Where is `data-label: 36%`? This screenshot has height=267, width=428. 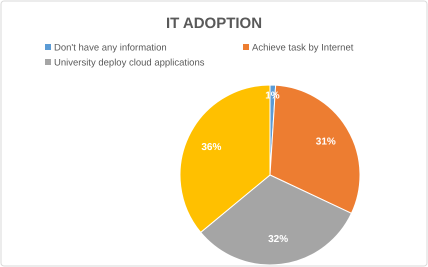
data-label: 36% is located at coordinates (211, 148).